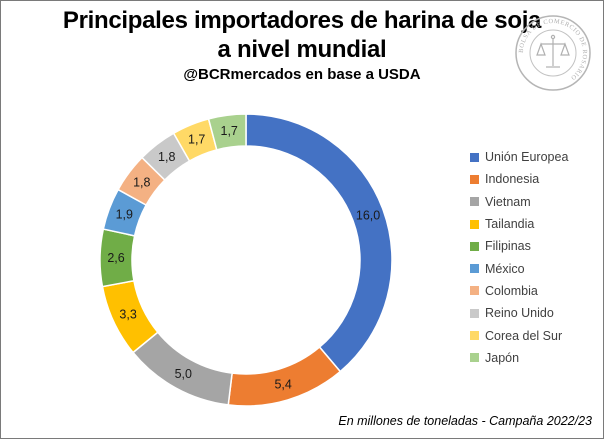  What do you see at coordinates (512, 179) in the screenshot?
I see `legend-label: Indonesia` at bounding box center [512, 179].